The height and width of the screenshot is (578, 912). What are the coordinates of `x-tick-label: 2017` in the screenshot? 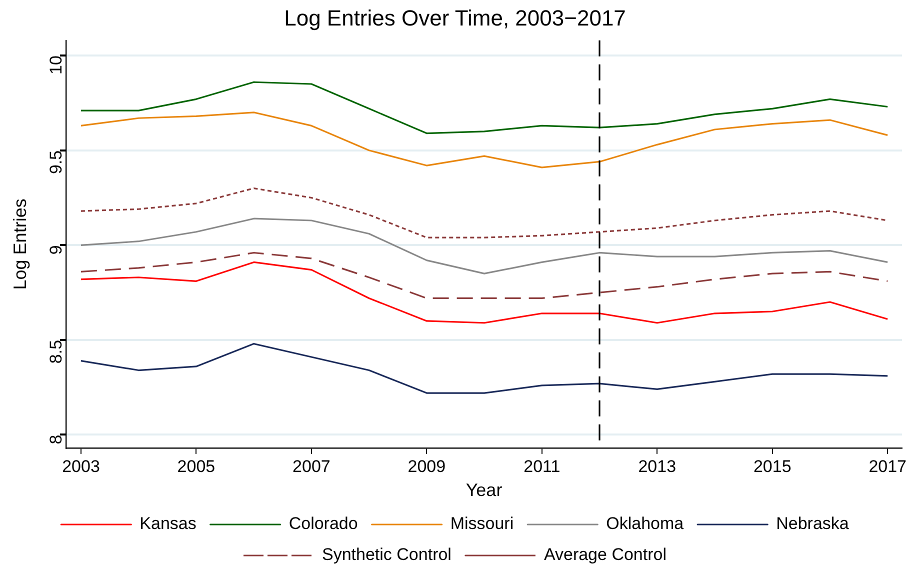 It's located at (887, 466).